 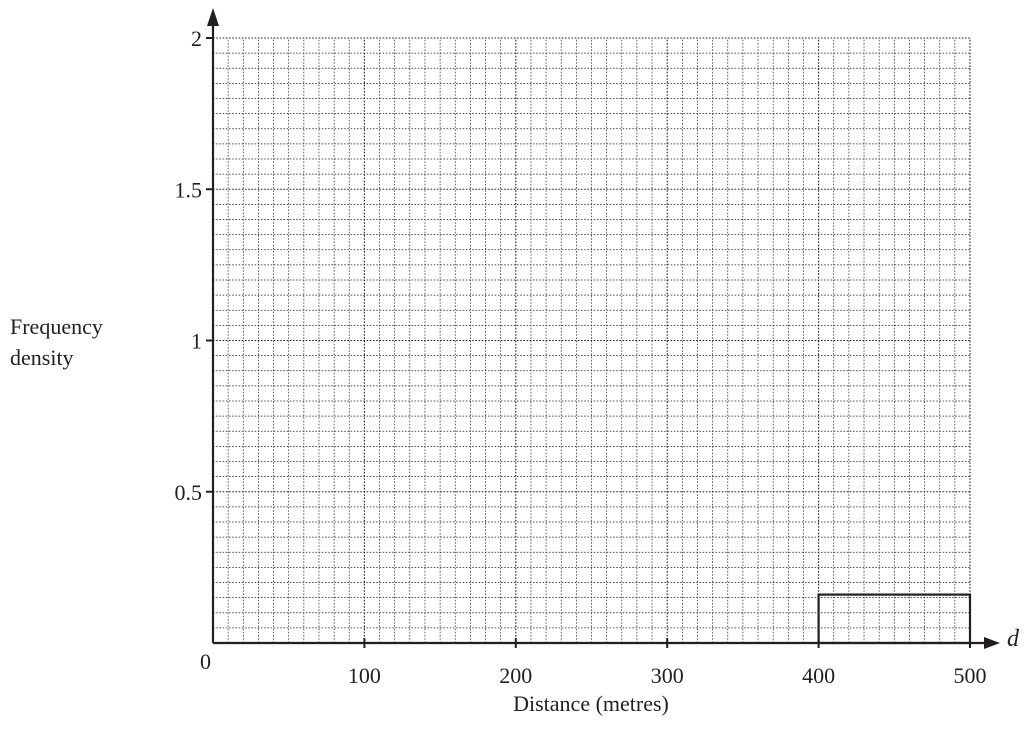 I want to click on x-tick-label: 400, so click(x=818, y=675).